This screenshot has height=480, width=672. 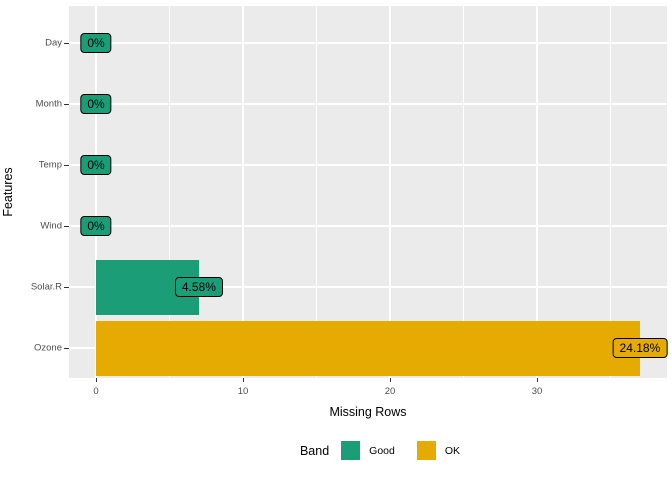 I want to click on bar-value-label: 24.18%, so click(x=640, y=348).